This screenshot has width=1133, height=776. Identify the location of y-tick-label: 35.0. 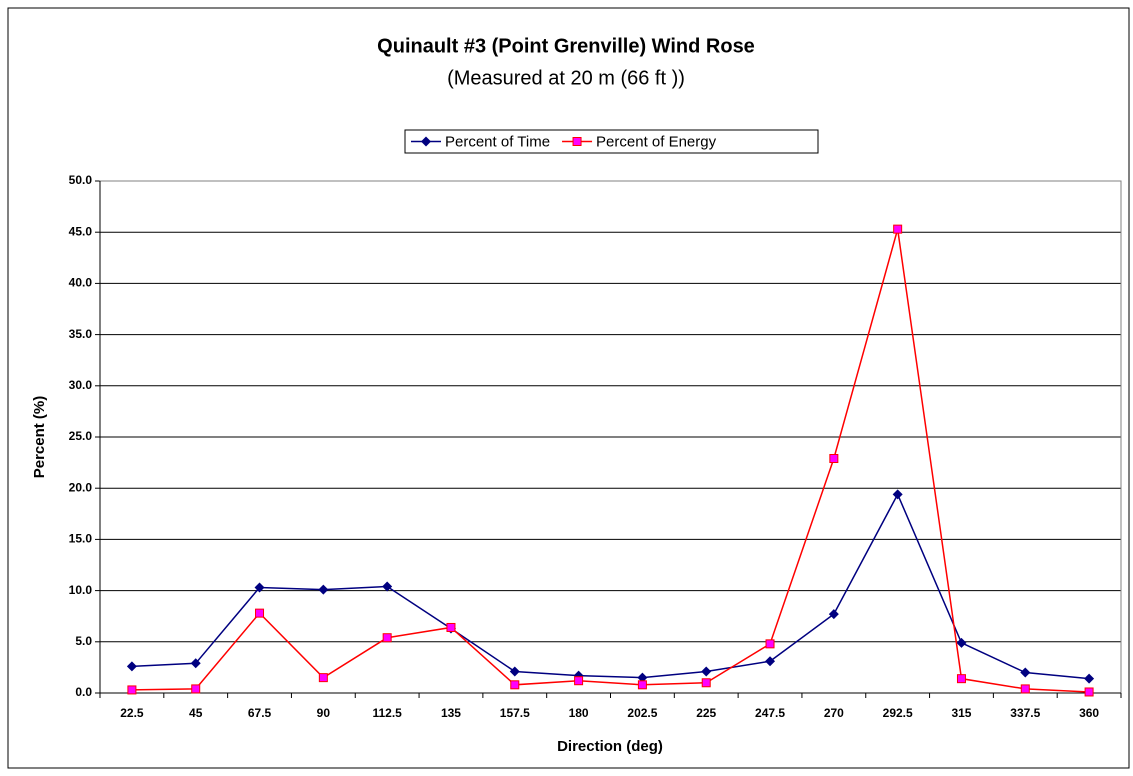
(81, 334).